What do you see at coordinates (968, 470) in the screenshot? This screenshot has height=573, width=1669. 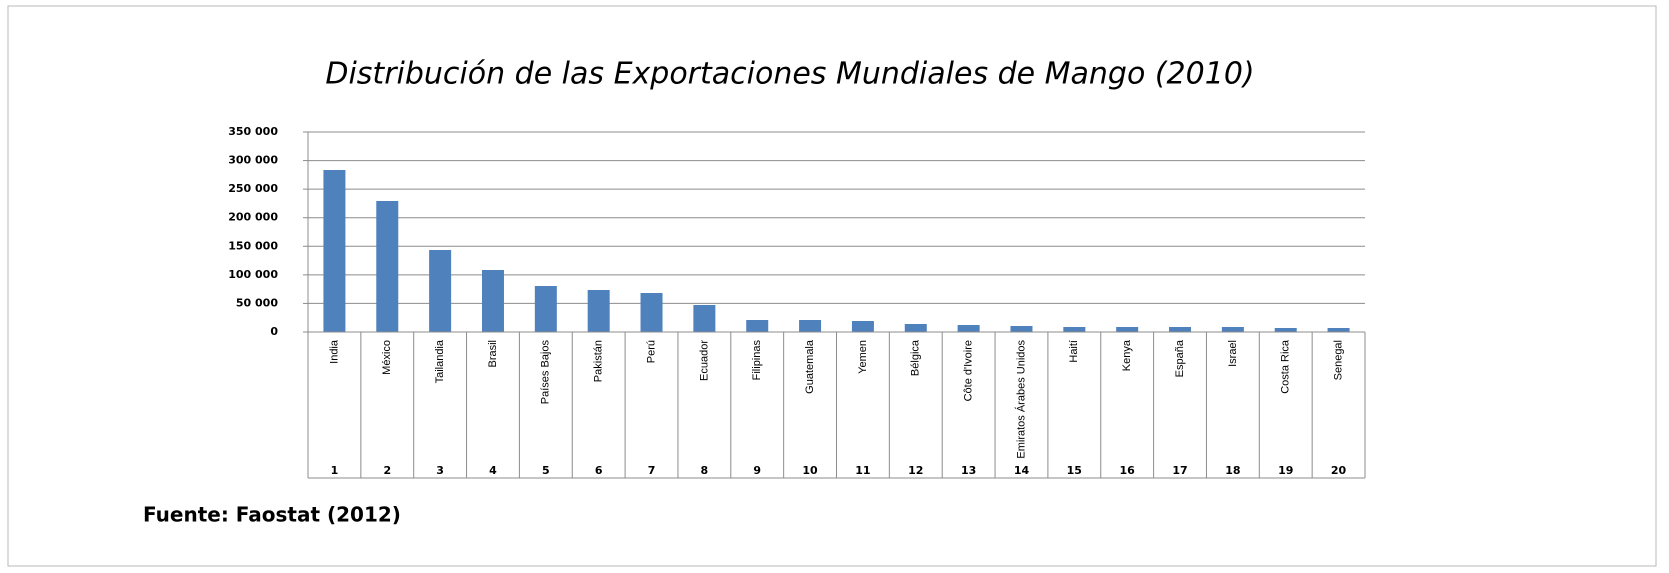 I see `category-number: 13` at bounding box center [968, 470].